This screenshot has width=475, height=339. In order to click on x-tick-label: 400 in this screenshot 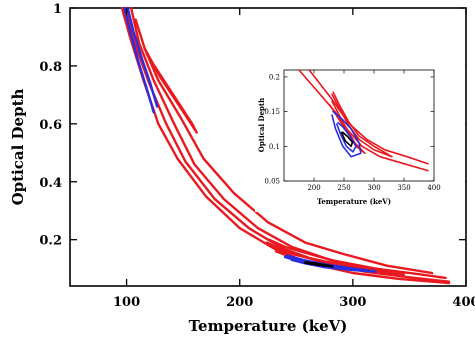, I will do `click(463, 302)`.